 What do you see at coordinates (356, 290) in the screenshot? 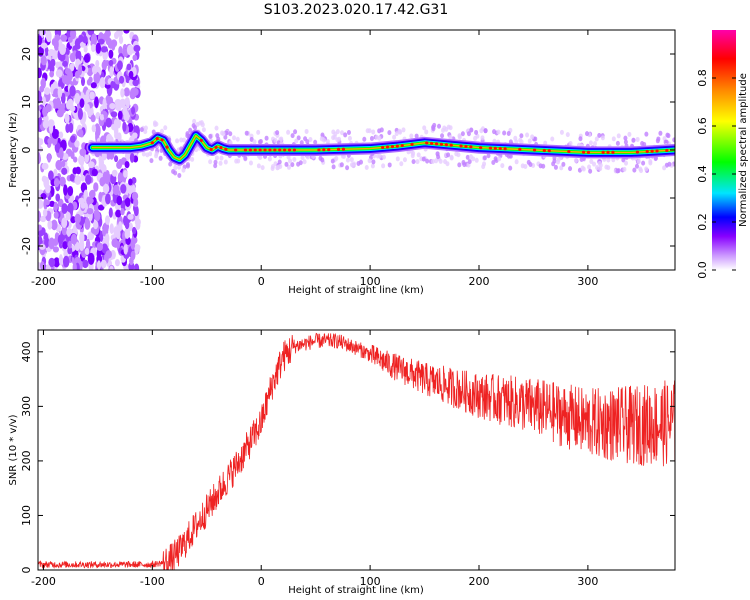
I see `spectrogram-x-label: Height of straight line (km)` at bounding box center [356, 290].